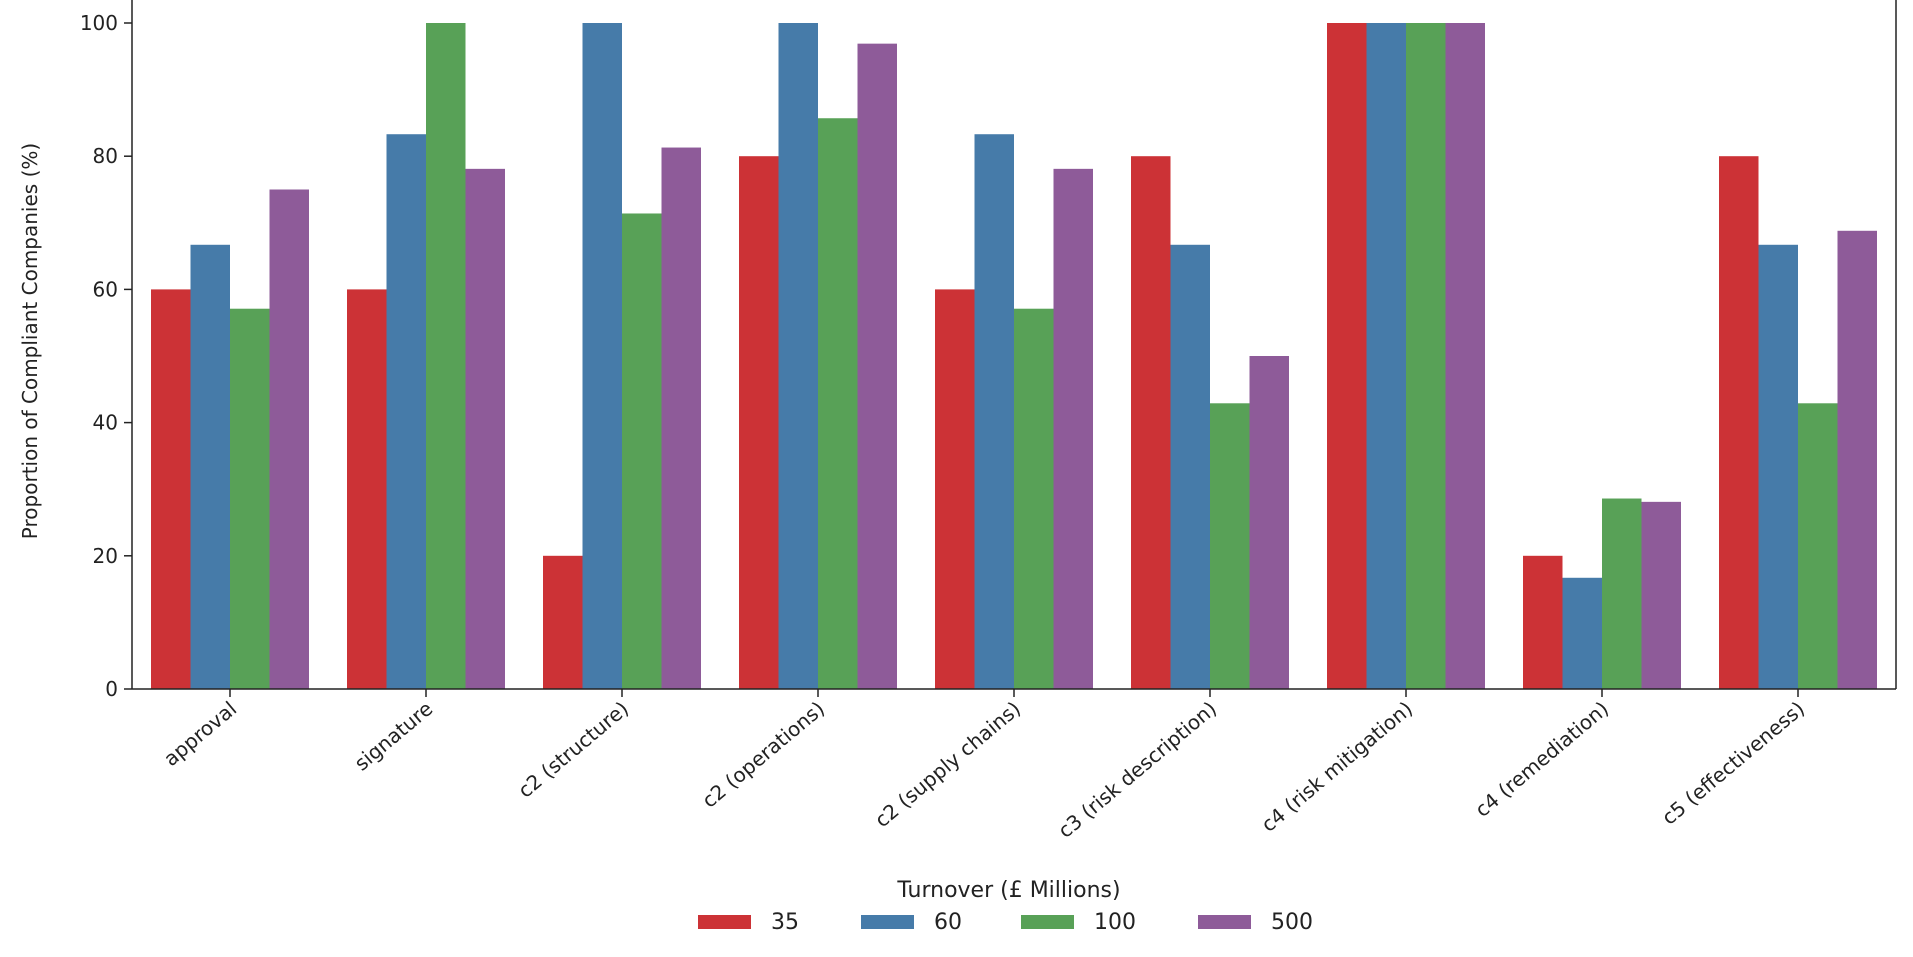 The image size is (1913, 957). What do you see at coordinates (30, 341) in the screenshot?
I see `y-axis-title: Proportion of Compliant Companies (%)` at bounding box center [30, 341].